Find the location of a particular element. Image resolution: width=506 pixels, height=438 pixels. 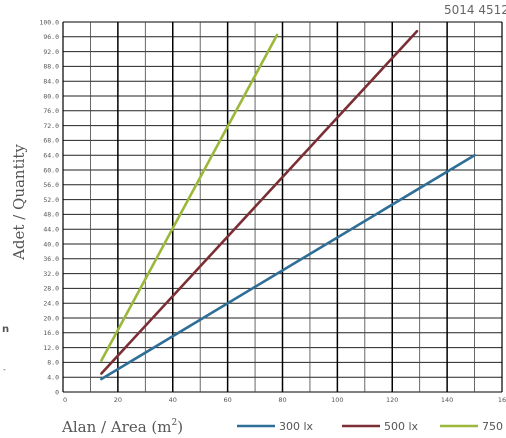

legend-label-2: 500 lx is located at coordinates (401, 426).